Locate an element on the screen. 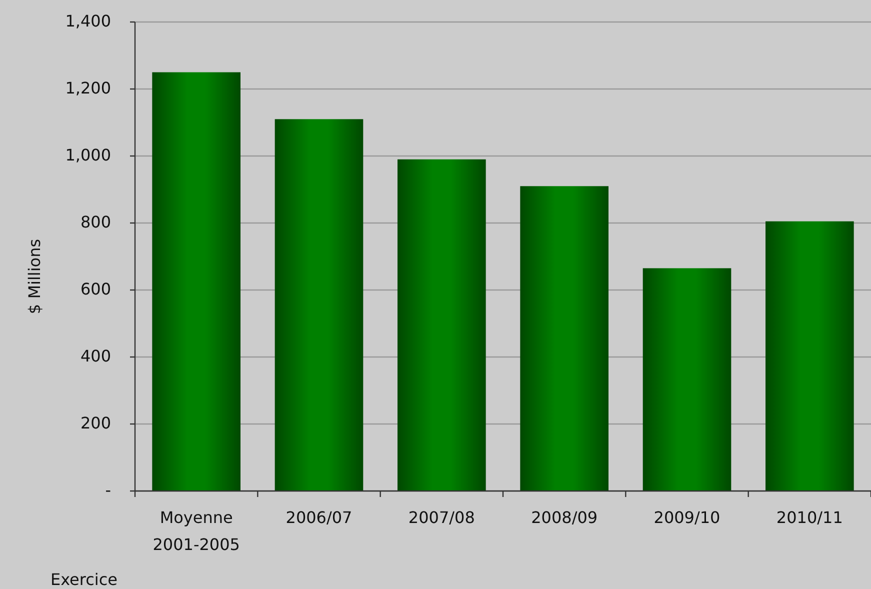 The image size is (871, 589). y-tick-label: - is located at coordinates (108, 490).